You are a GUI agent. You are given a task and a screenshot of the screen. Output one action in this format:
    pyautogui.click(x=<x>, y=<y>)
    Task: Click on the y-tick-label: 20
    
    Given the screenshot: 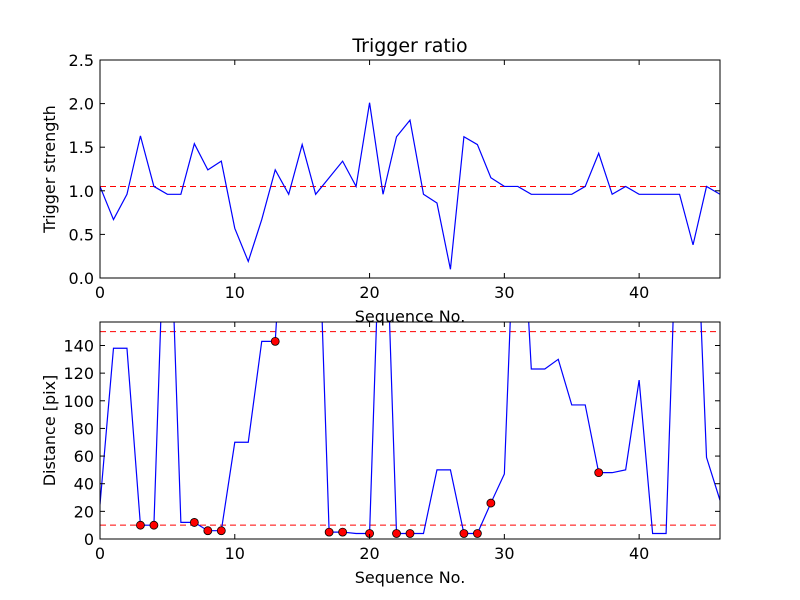 What is the action you would take?
    pyautogui.click(x=84, y=511)
    